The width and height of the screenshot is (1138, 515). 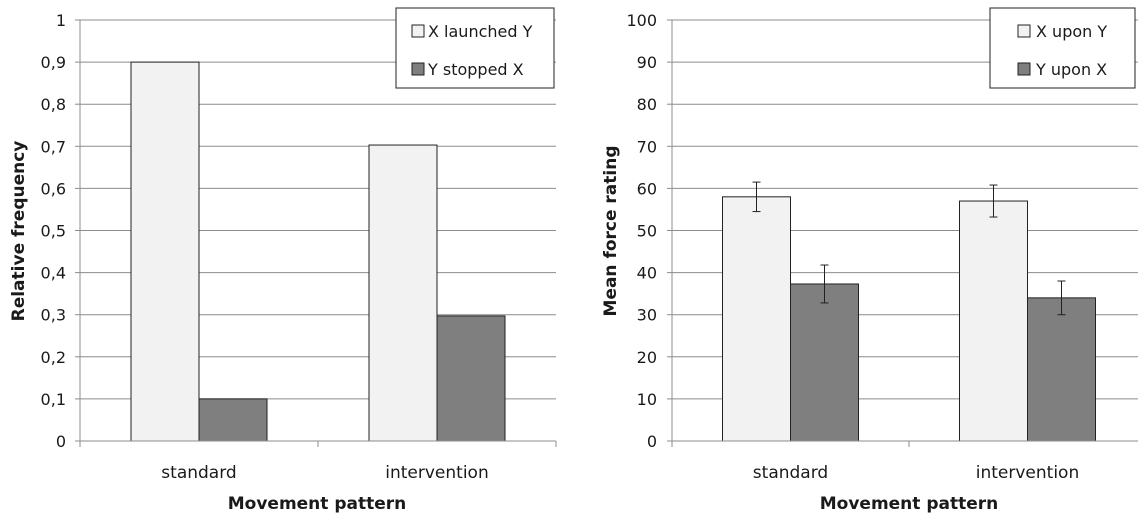 What do you see at coordinates (611, 230) in the screenshot?
I see `y-axis-title: Mean force rating` at bounding box center [611, 230].